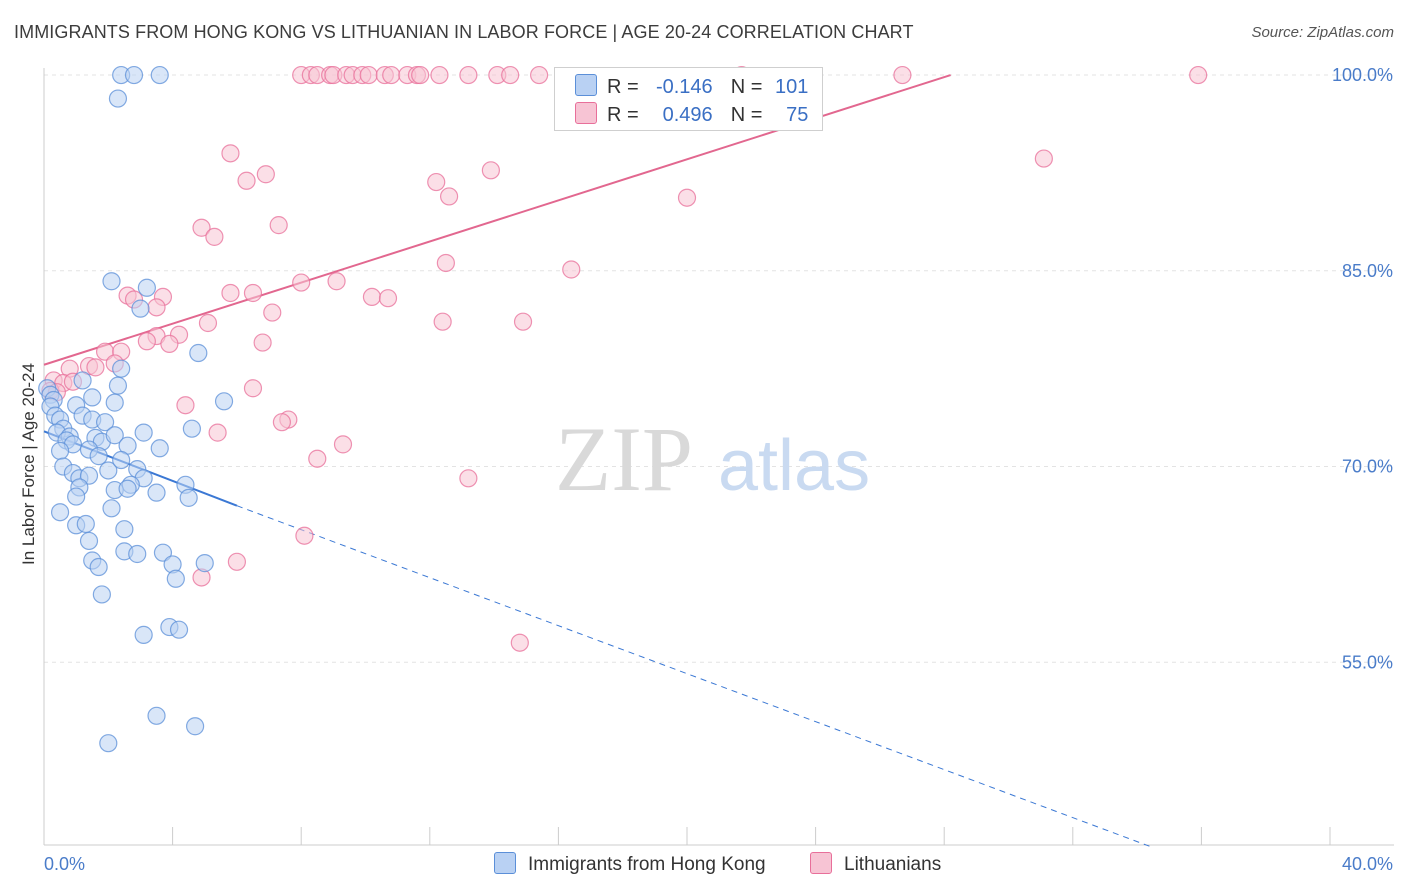  I want to click on legend-swatch-pink, so click(586, 113).